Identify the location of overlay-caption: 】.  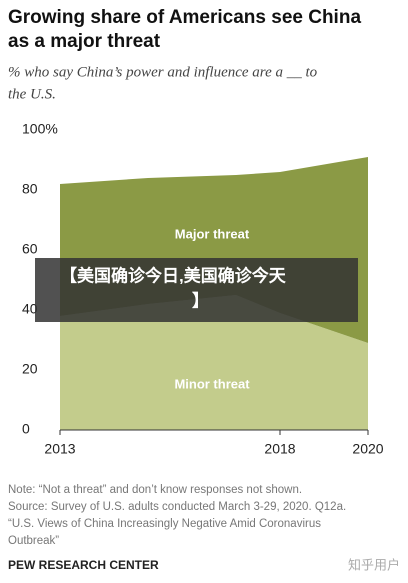
(200, 300).